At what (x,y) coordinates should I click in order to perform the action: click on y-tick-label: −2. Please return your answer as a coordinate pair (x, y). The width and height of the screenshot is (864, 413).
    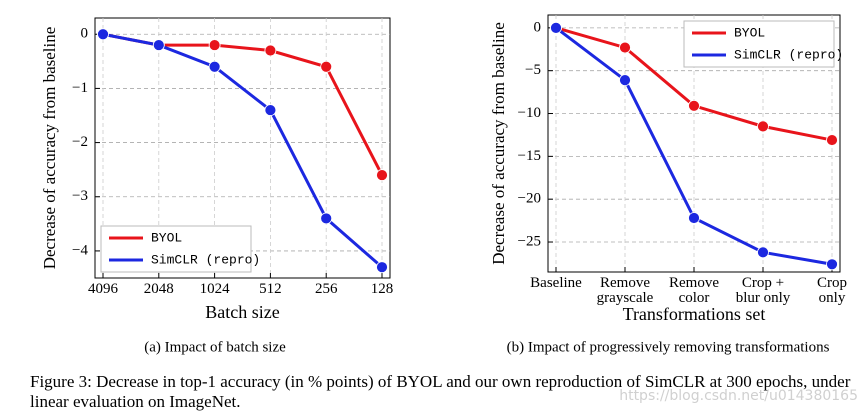
    Looking at the image, I should click on (80, 142).